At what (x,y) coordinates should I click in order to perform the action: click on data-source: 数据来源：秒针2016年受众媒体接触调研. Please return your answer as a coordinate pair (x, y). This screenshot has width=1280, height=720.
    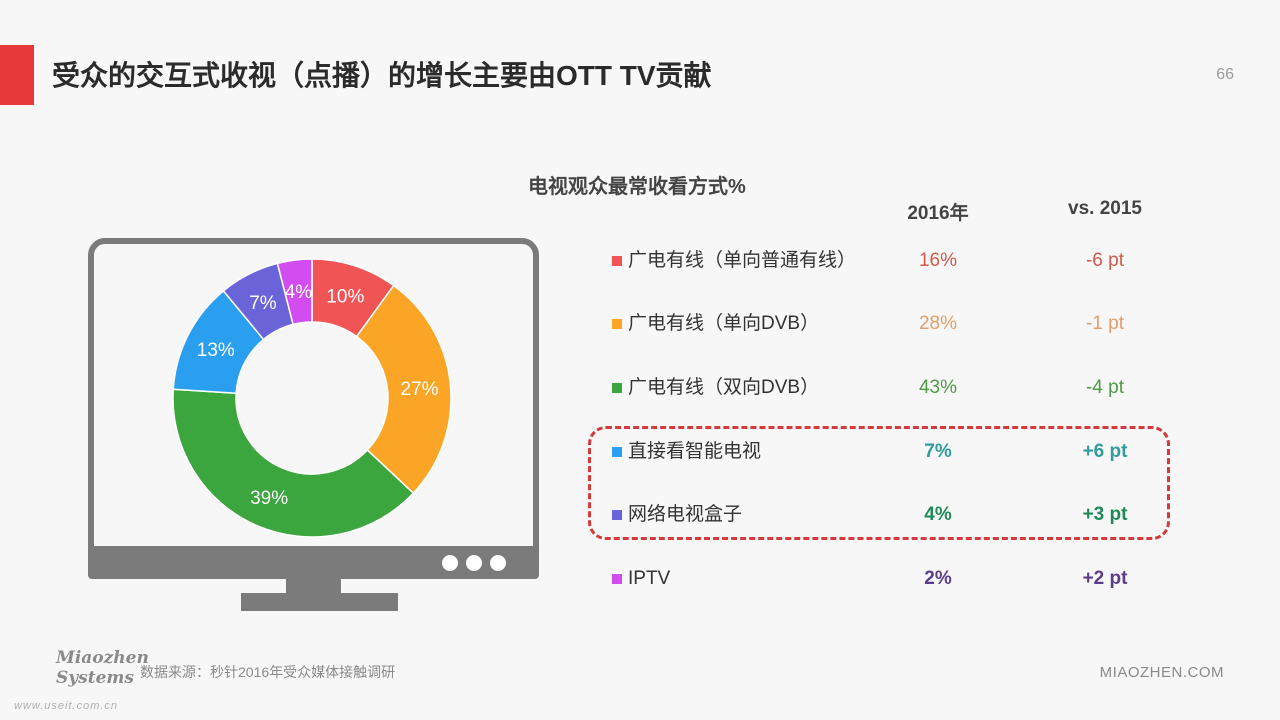
    Looking at the image, I should click on (268, 672).